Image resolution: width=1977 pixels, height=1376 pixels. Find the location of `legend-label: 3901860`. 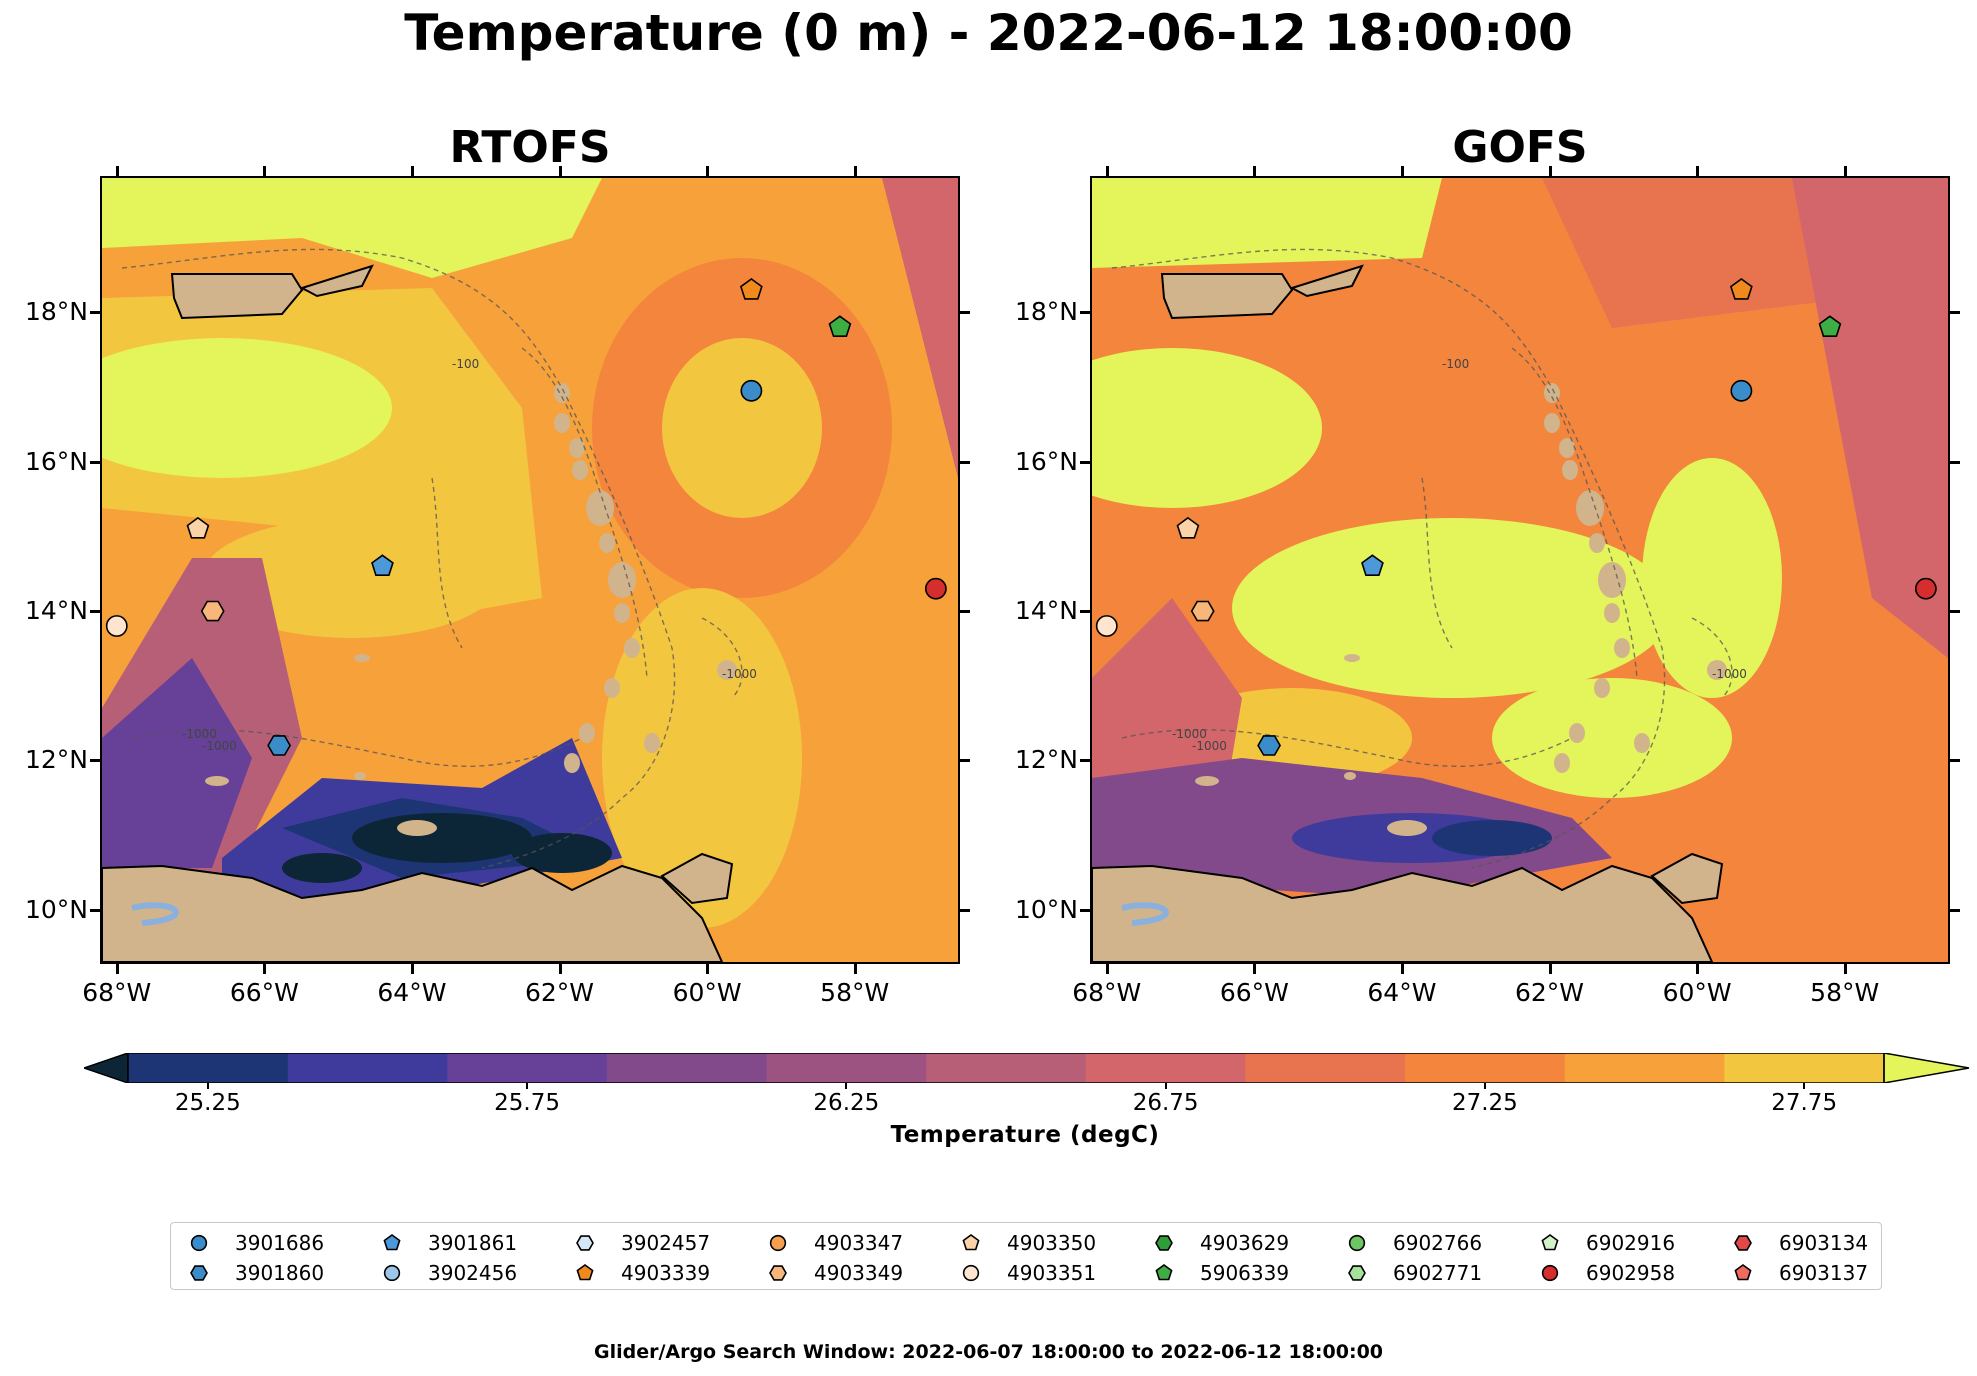

legend-label: 3901860 is located at coordinates (280, 1273).